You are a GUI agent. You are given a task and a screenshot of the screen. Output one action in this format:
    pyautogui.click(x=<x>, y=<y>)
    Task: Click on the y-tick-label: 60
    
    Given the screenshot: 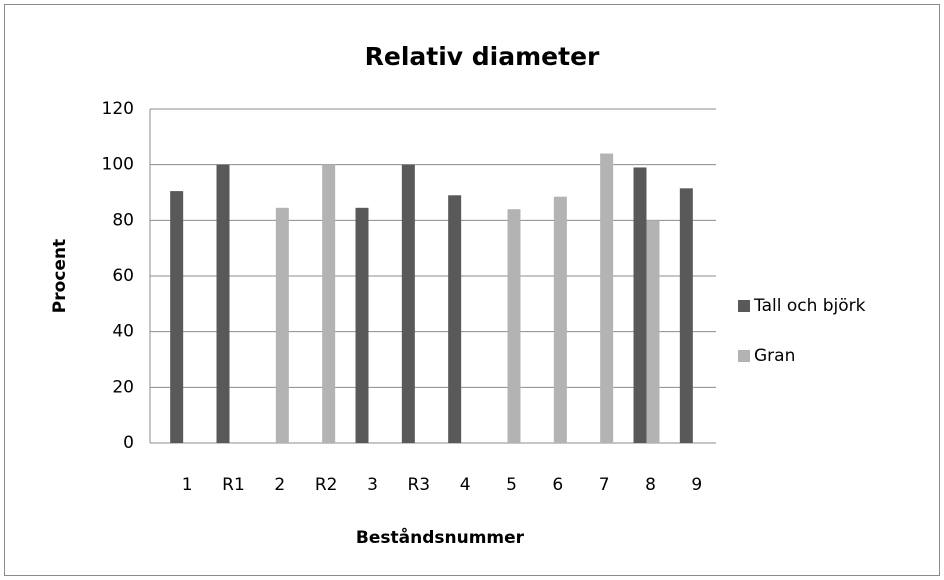 What is the action you would take?
    pyautogui.click(x=123, y=276)
    